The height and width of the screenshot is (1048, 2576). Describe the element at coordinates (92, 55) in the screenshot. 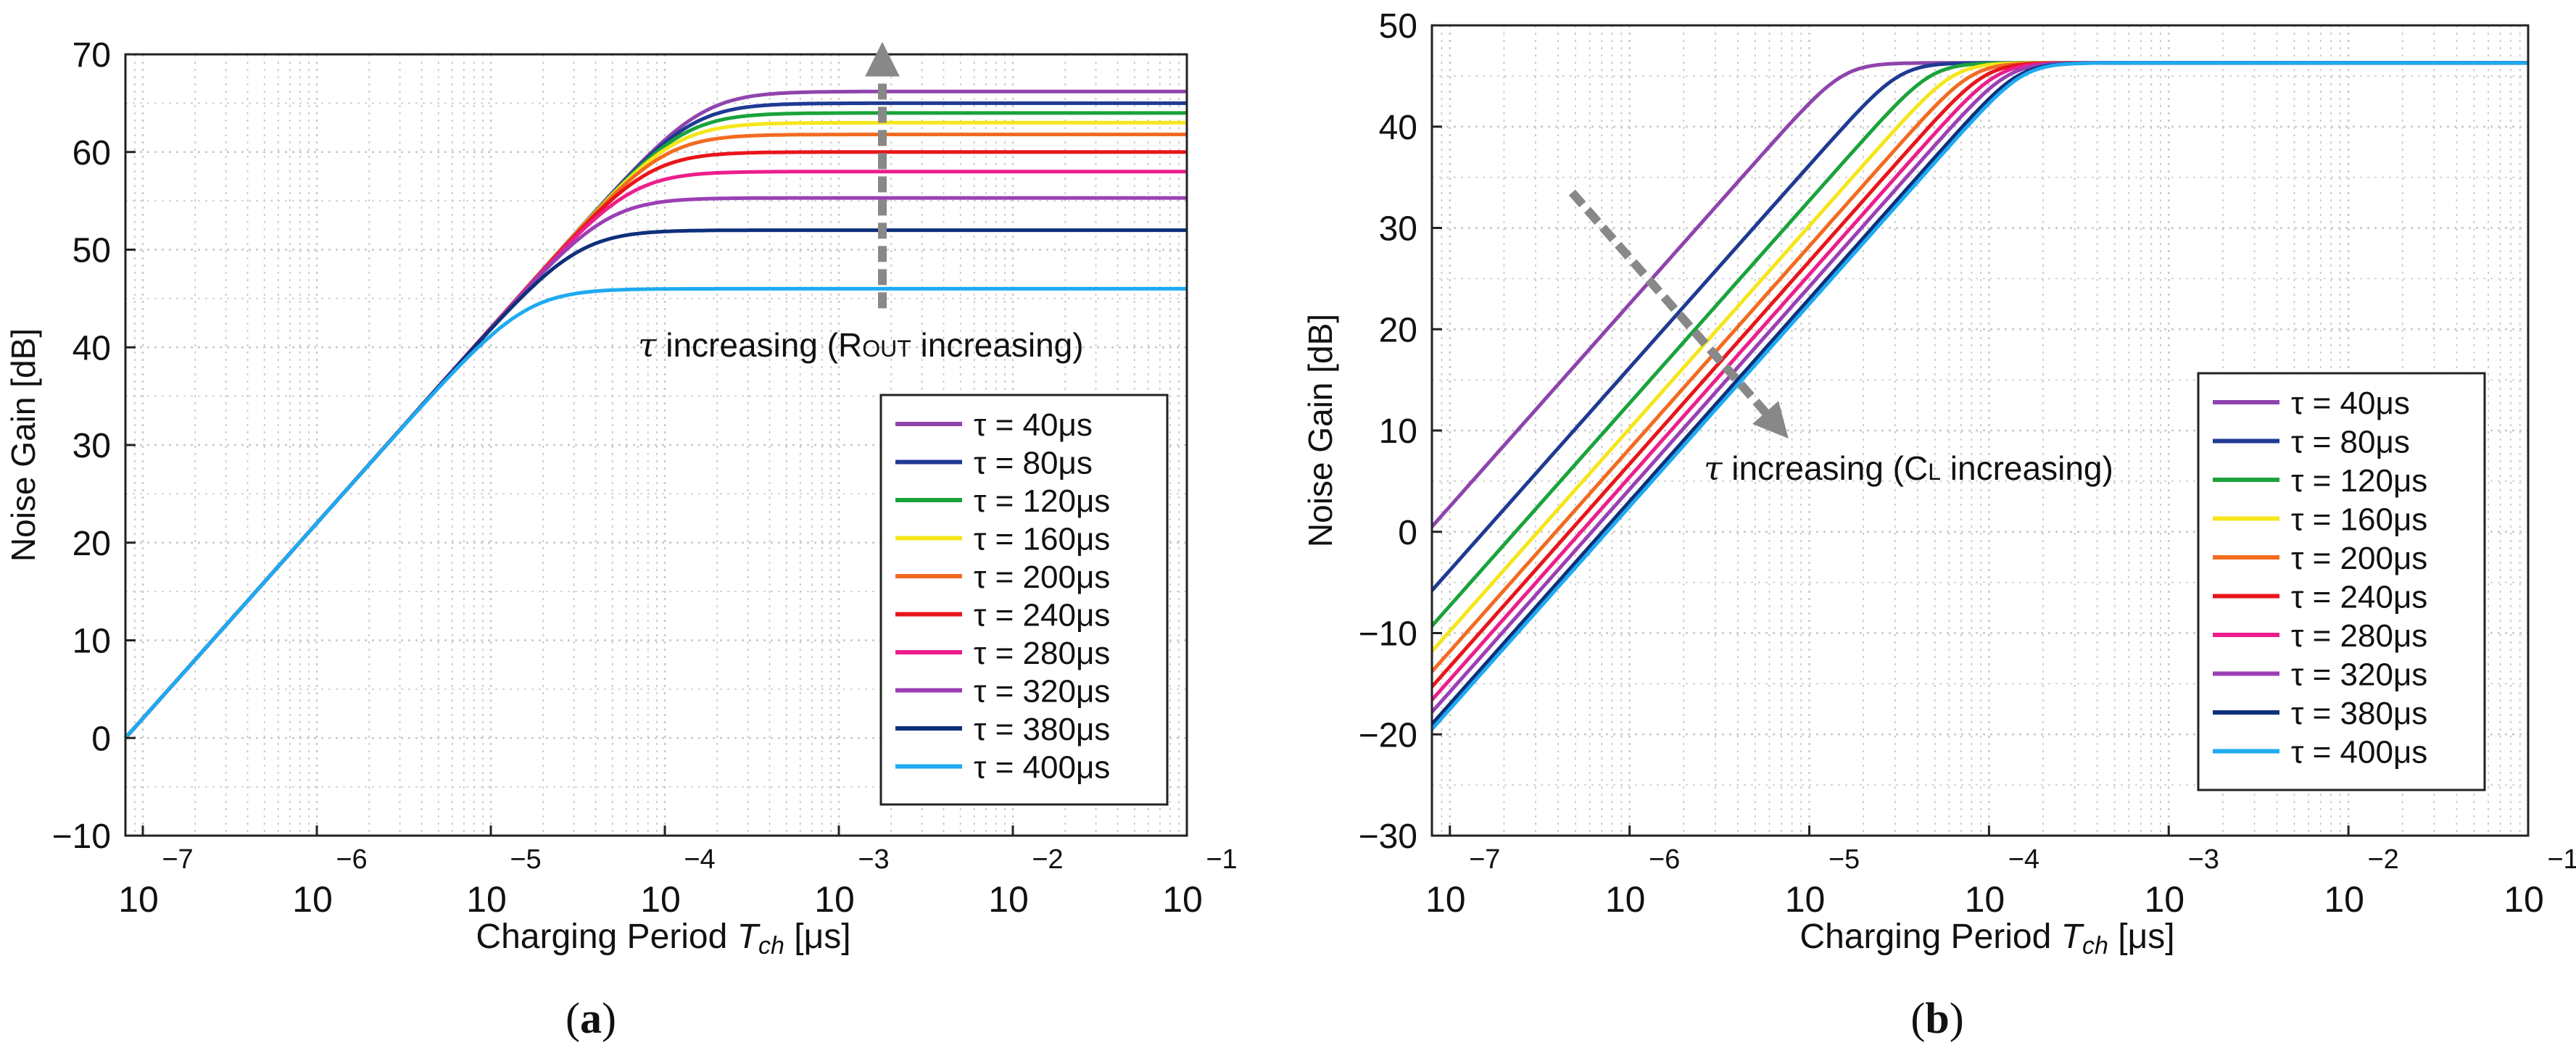

I see `y-tick-label: 70` at that location.